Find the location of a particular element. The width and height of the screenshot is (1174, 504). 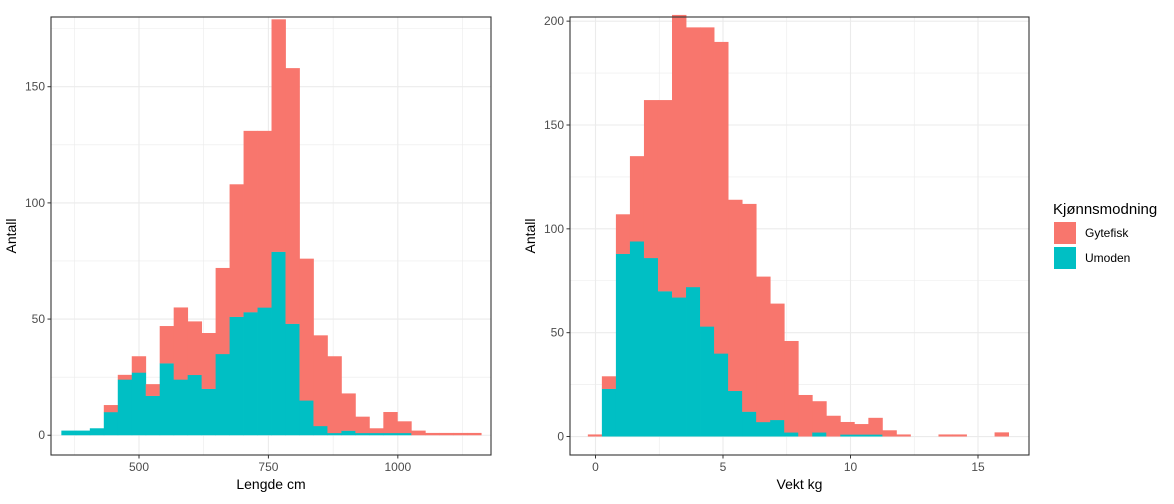

length-y-tick-label: 150 is located at coordinates (35, 87).